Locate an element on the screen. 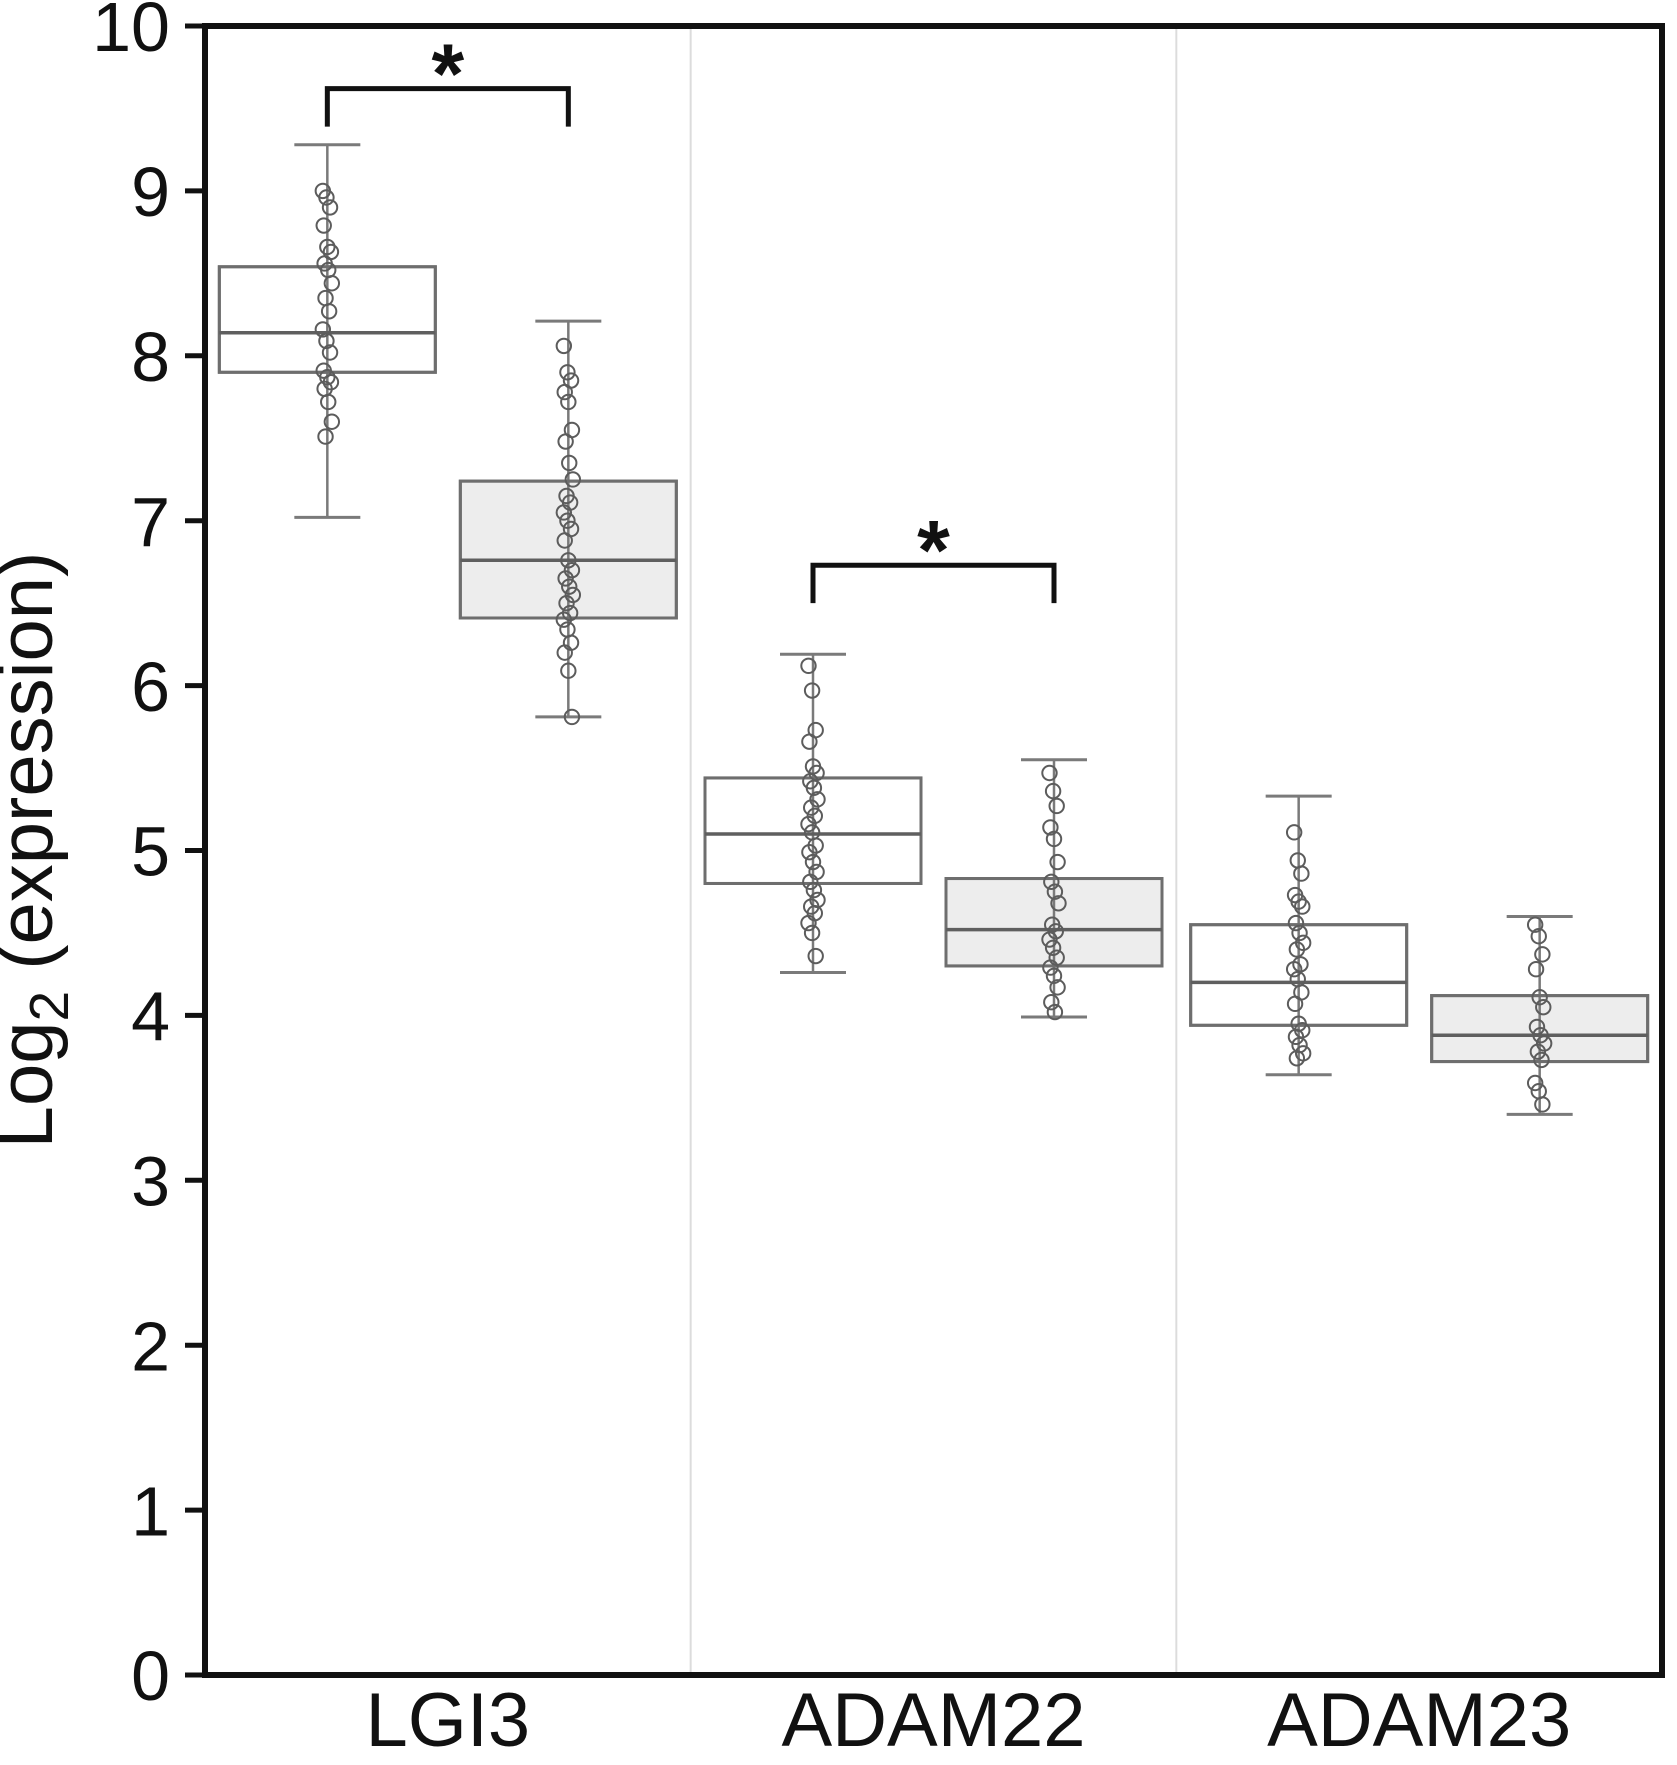 This screenshot has width=1677, height=1765. box-outline-adam23-white is located at coordinates (1299, 975).